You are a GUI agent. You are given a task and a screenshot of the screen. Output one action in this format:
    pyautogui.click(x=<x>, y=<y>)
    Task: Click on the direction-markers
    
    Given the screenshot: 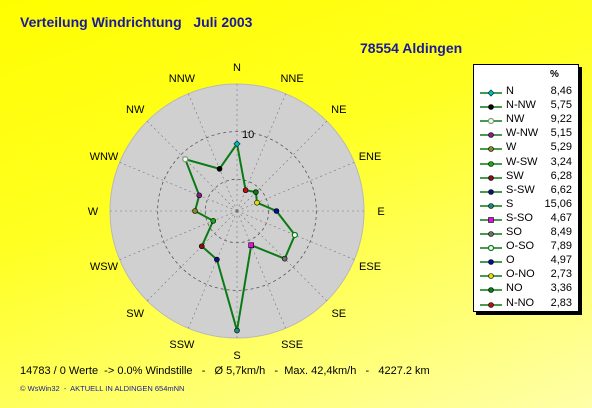 What is the action you would take?
    pyautogui.click(x=240, y=237)
    